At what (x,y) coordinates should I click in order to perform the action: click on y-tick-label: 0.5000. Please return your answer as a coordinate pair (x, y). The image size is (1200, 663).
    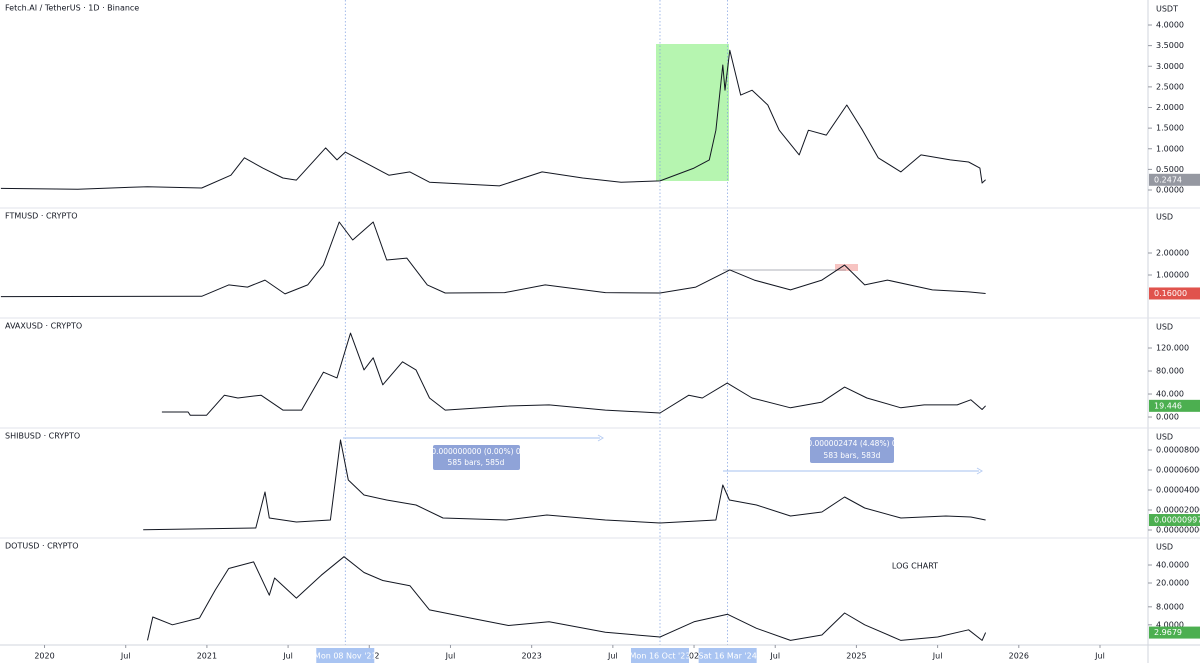
    Looking at the image, I should click on (1170, 169).